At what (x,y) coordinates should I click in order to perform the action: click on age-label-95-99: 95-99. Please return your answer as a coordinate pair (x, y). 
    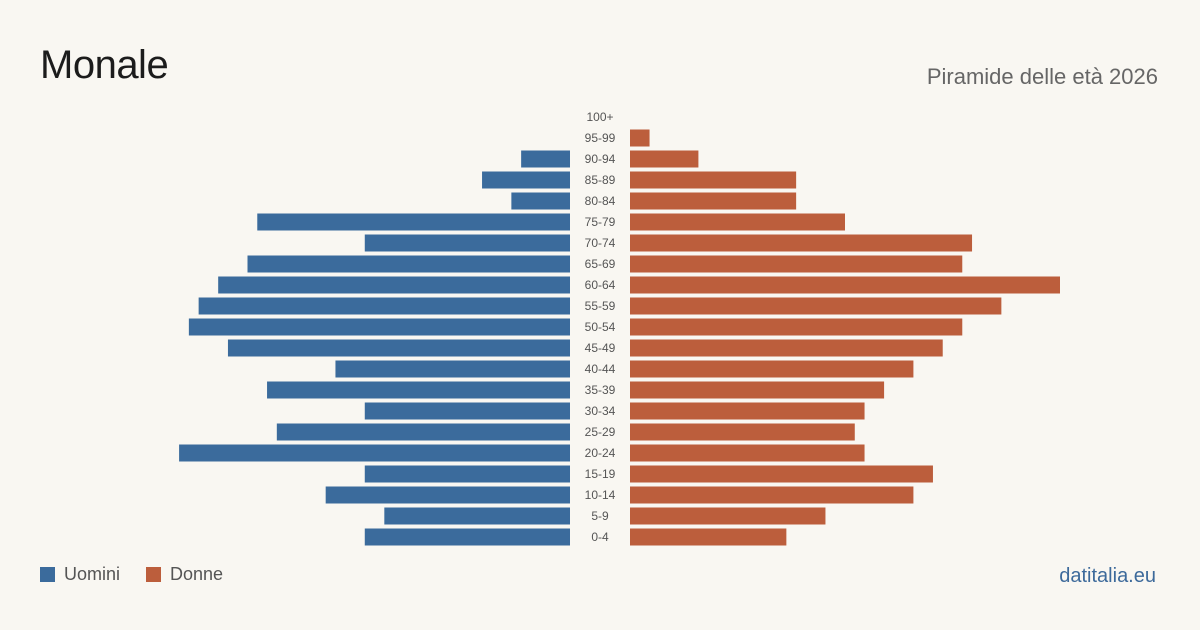
    Looking at the image, I should click on (600, 138).